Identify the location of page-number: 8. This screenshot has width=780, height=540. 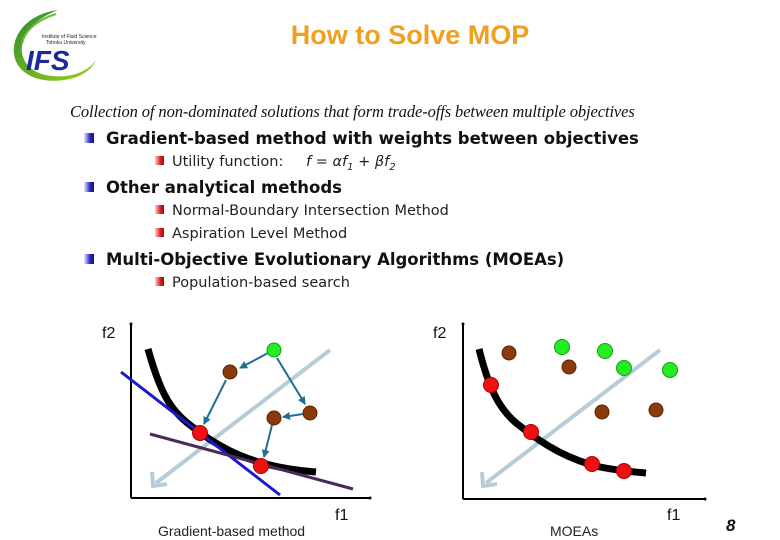
(731, 525).